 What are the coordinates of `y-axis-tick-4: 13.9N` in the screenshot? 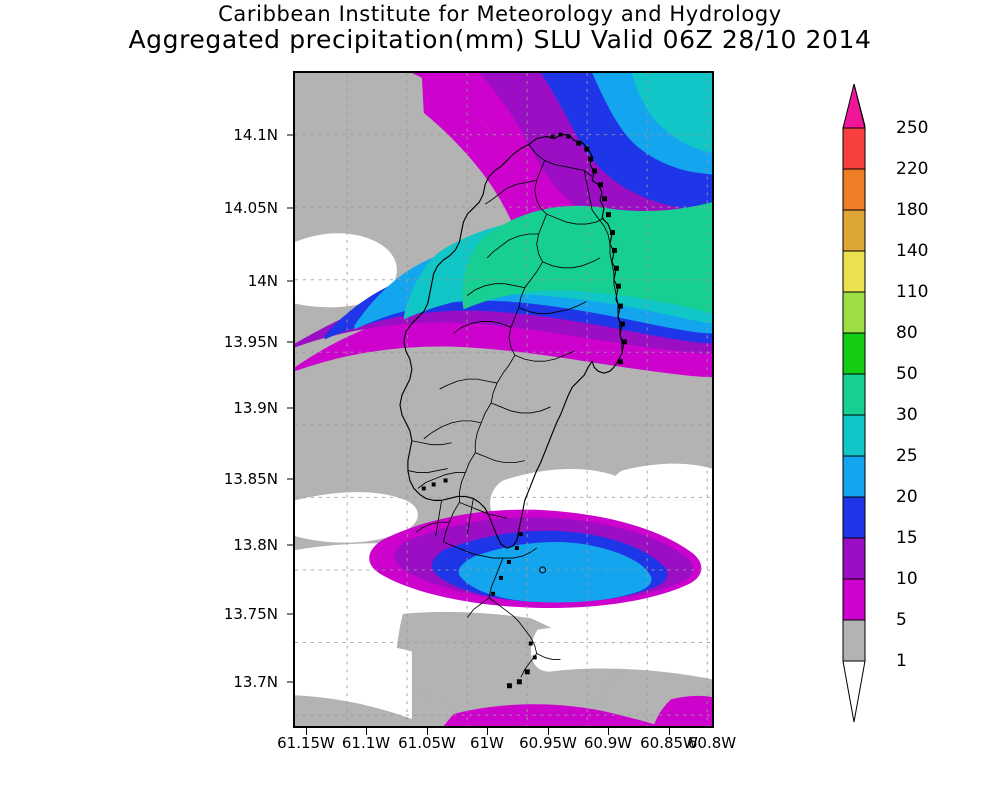 It's located at (255, 408).